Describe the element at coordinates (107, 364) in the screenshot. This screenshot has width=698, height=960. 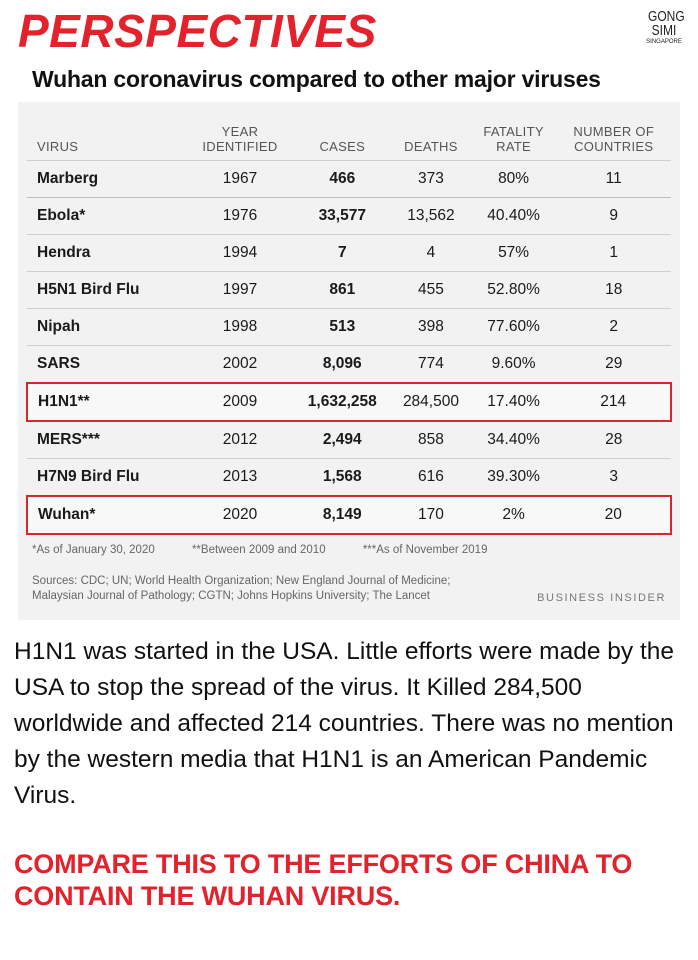
I see `virus-name-cell: SARS` at that location.